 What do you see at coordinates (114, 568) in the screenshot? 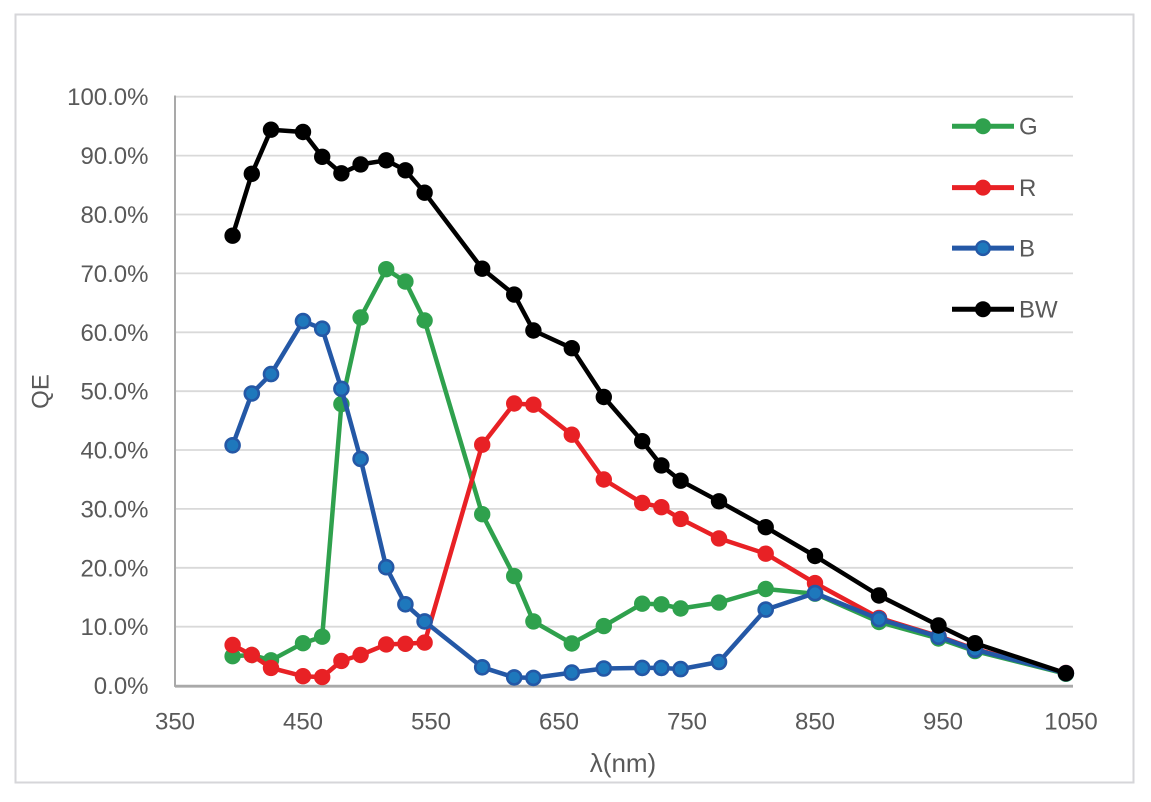
I see `svg-text: 20.0%` at bounding box center [114, 568].